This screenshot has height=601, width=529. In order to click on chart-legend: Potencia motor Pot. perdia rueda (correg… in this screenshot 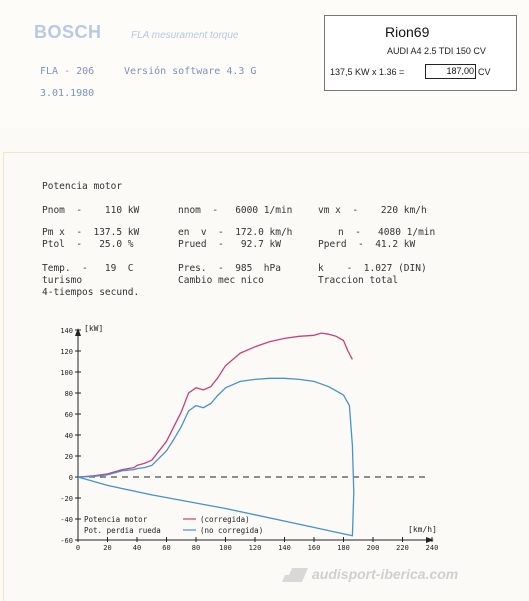, I will do `click(173, 525)`.